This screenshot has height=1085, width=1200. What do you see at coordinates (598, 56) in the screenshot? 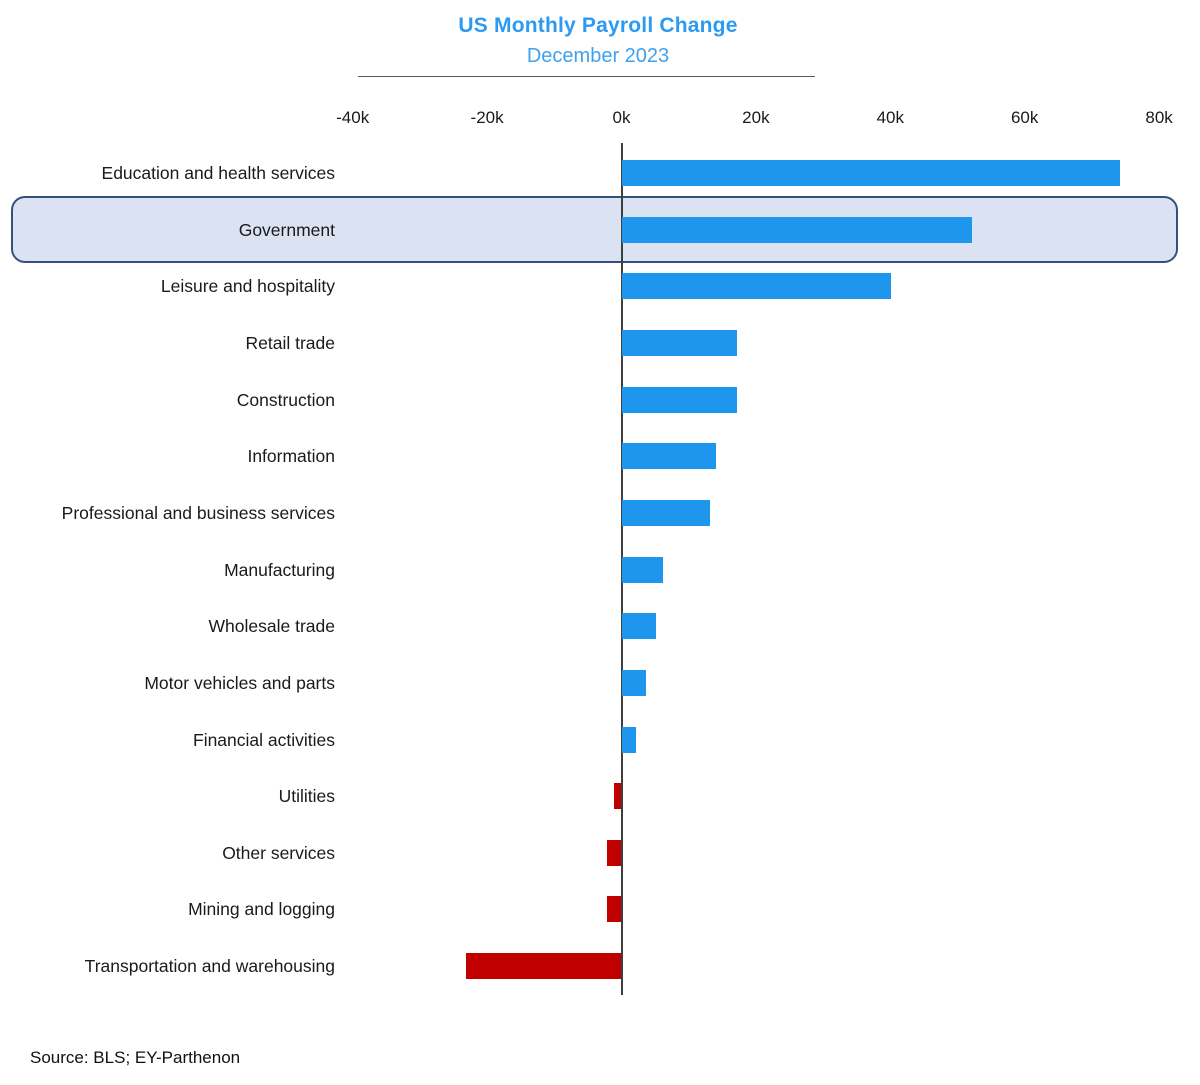
I see `chart-subtitle: December 2023` at bounding box center [598, 56].